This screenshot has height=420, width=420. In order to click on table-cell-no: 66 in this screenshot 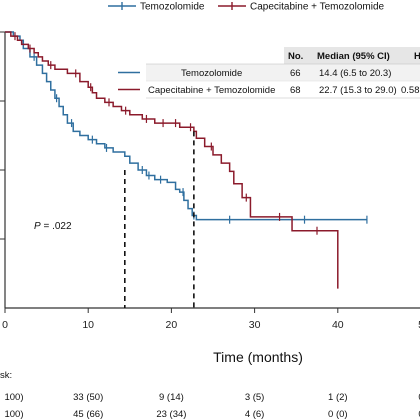, I will do `click(295, 73)`.